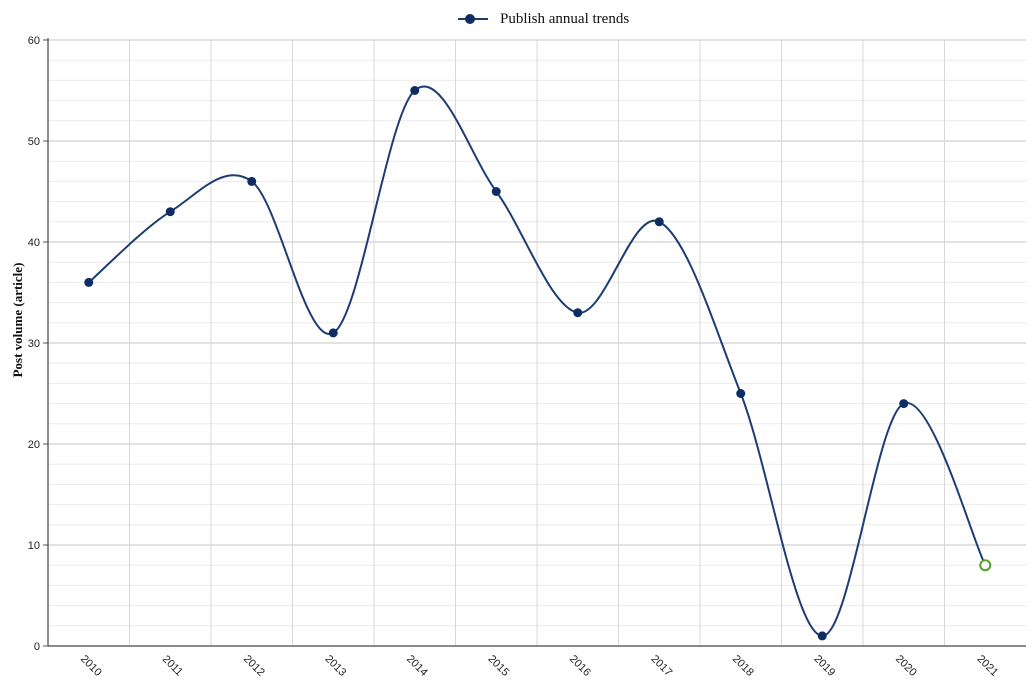 The image size is (1029, 681). Describe the element at coordinates (580, 666) in the screenshot. I see `x-tick-label: 2016` at that location.